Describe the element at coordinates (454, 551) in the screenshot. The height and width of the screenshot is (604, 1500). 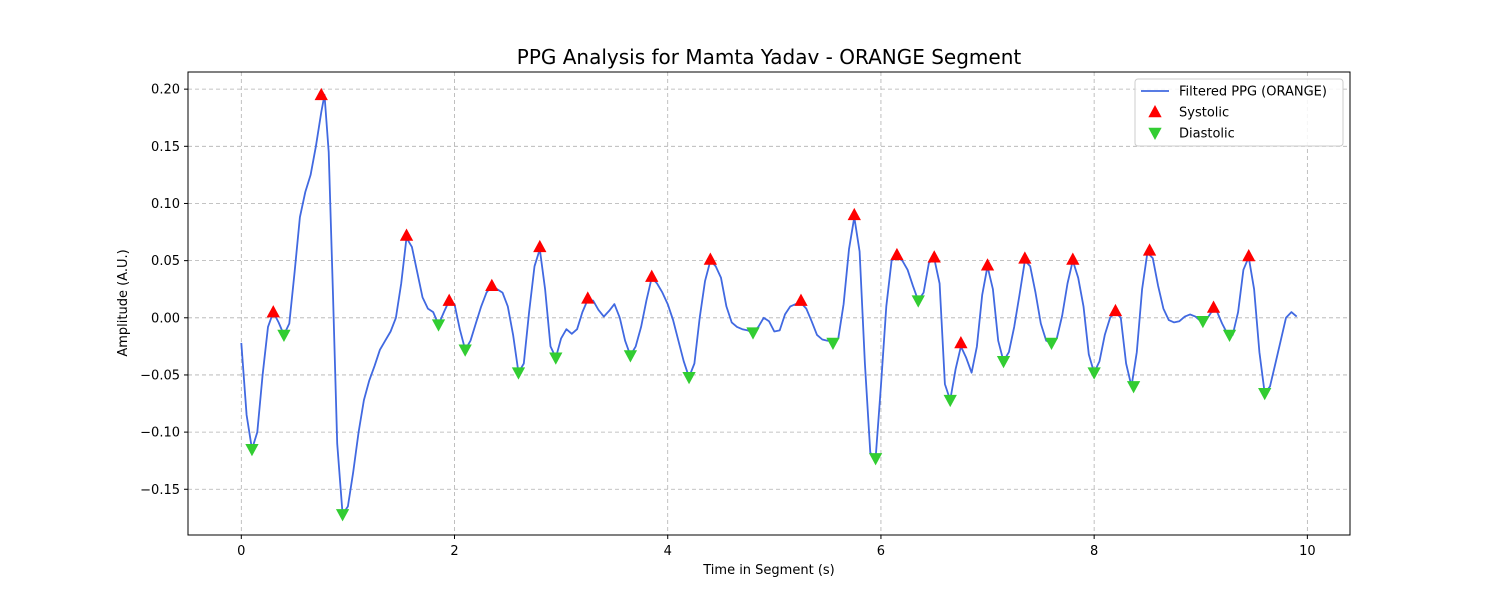
I see `x-tick-label: 2` at that location.